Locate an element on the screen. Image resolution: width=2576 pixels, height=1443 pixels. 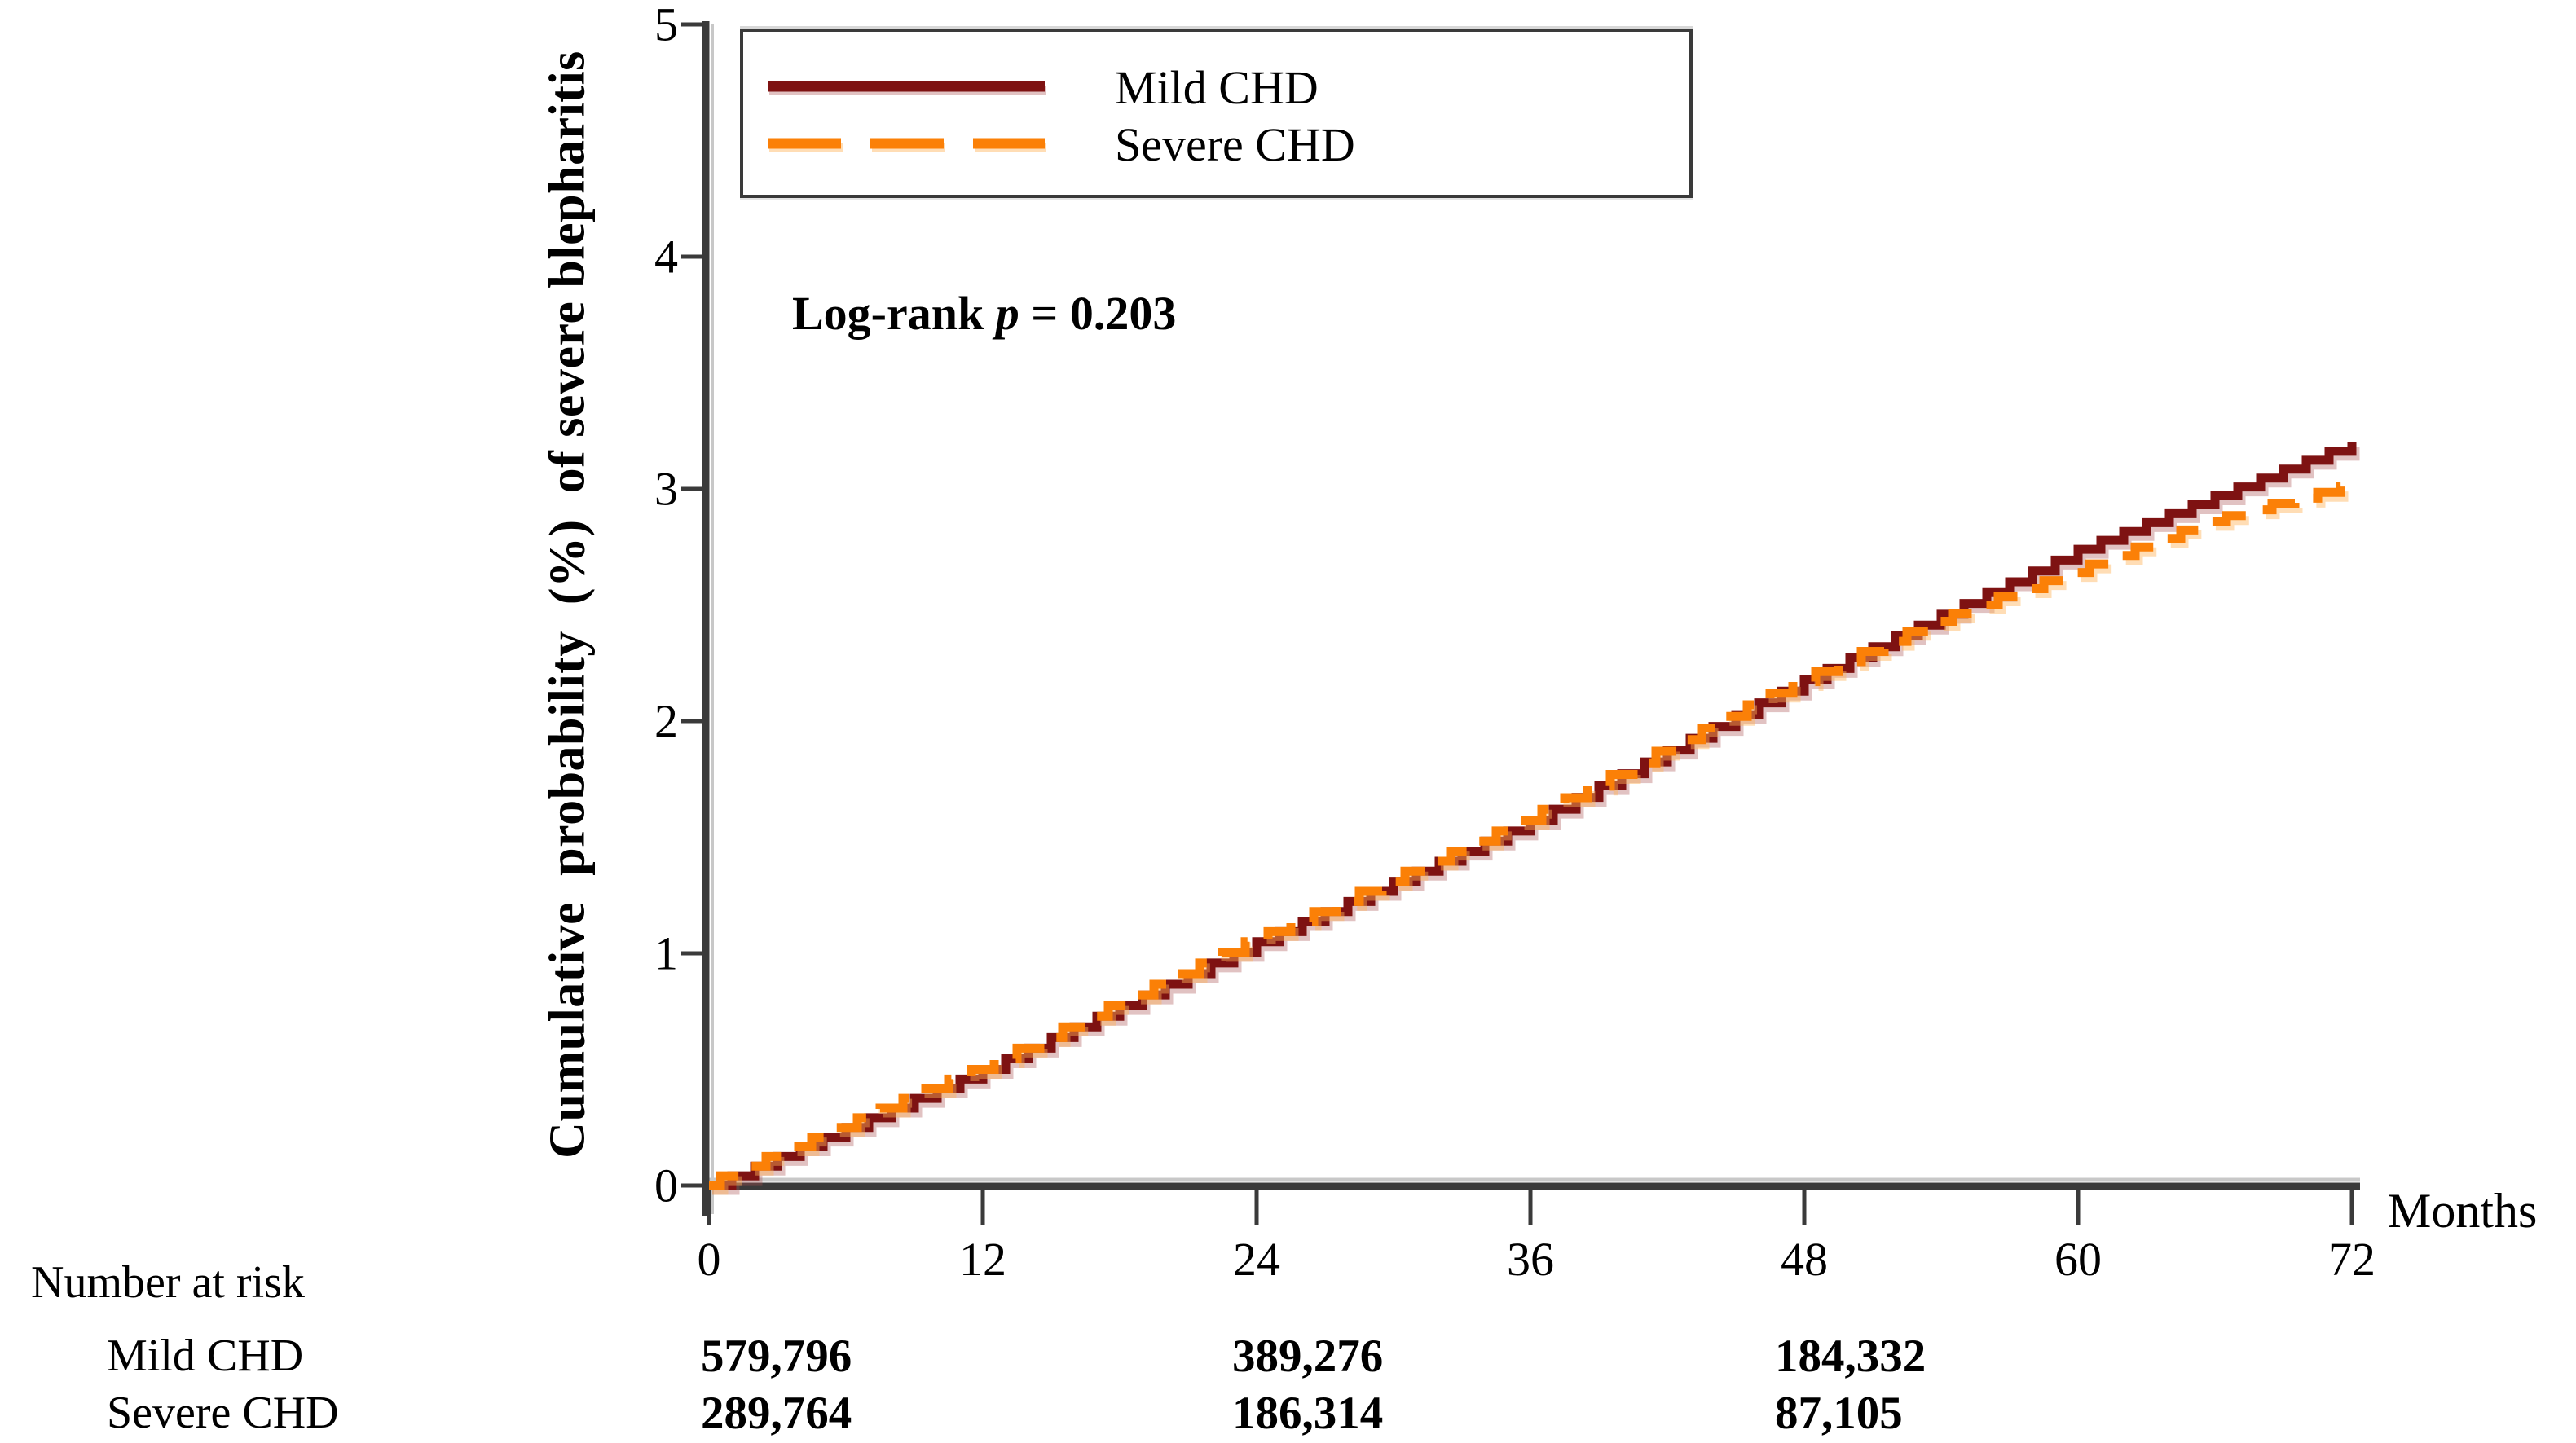
log-rank-annotation: Log-rank p = 0.203 is located at coordinates (972, 286).